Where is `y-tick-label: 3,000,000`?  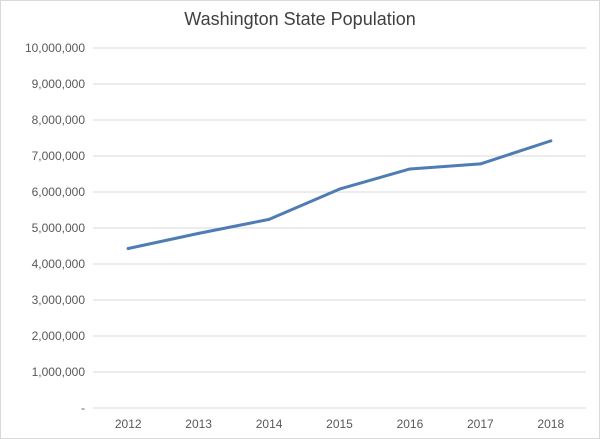
y-tick-label: 3,000,000 is located at coordinates (59, 300).